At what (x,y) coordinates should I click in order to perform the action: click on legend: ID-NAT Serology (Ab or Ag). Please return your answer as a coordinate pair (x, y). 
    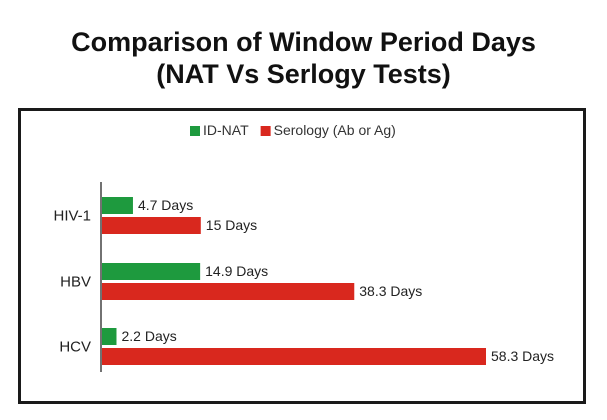
    Looking at the image, I should click on (293, 130).